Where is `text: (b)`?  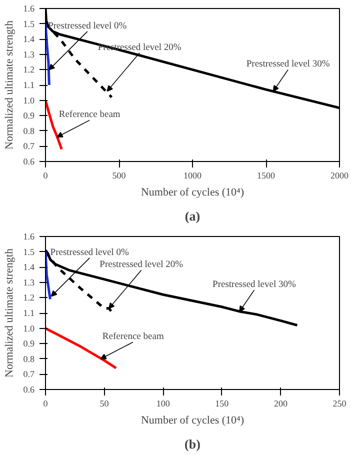 text: (b) is located at coordinates (192, 444).